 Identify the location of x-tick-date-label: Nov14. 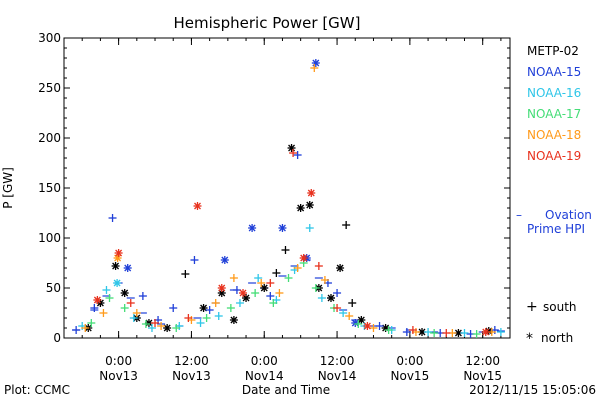
(337, 376).